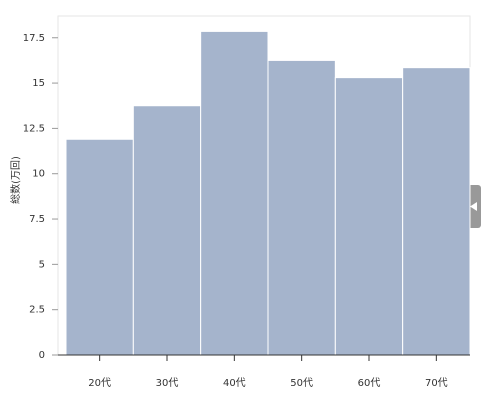 The image size is (486, 415). I want to click on y-tick-label: 12.5, so click(34, 128).